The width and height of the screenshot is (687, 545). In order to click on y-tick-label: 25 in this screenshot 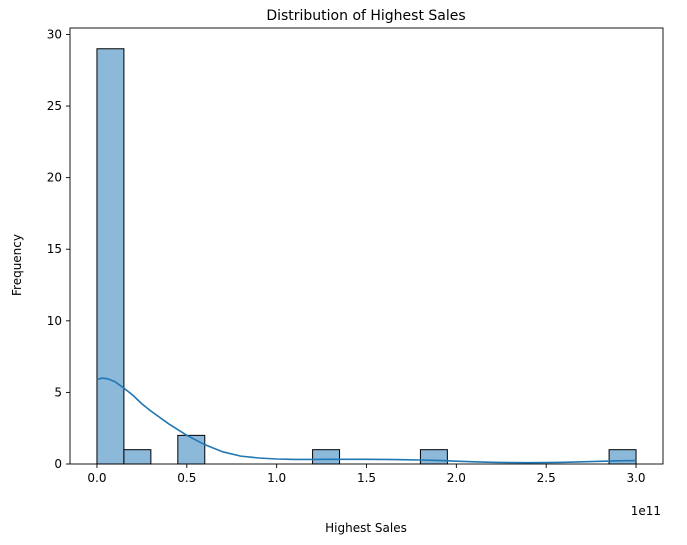, I will do `click(54, 106)`.